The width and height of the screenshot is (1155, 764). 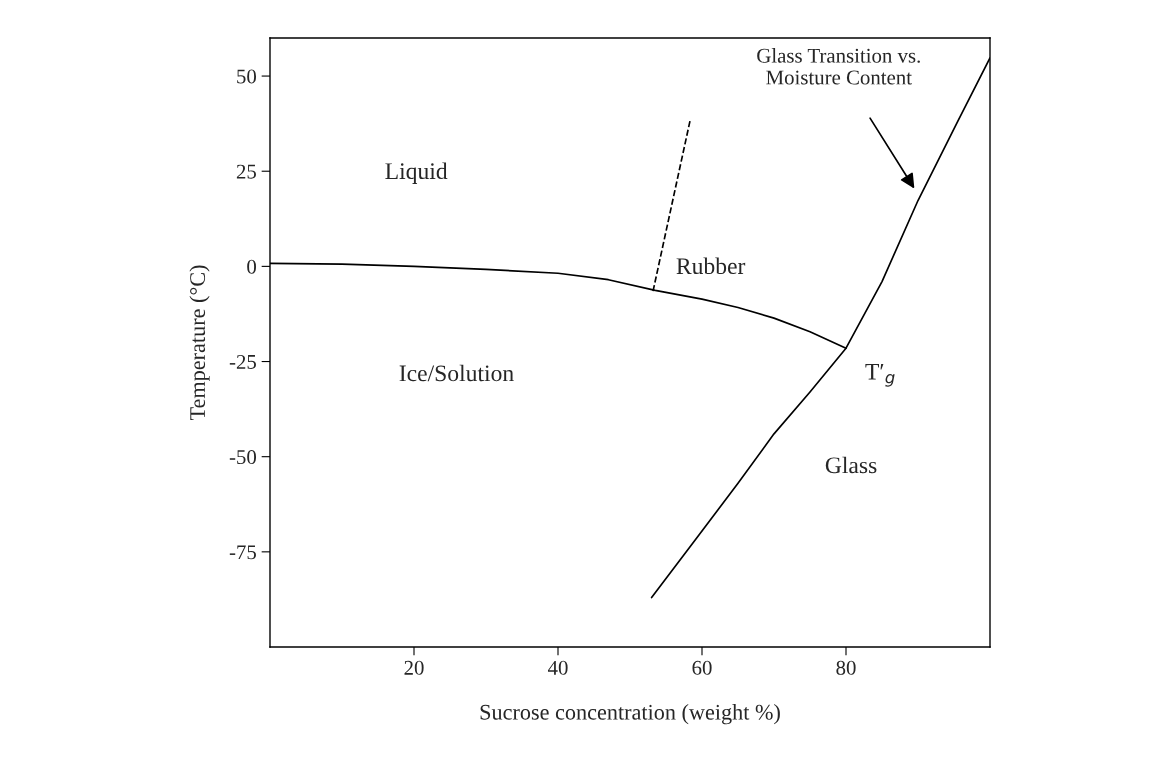 What do you see at coordinates (243, 457) in the screenshot?
I see `y-tick-label: -50` at bounding box center [243, 457].